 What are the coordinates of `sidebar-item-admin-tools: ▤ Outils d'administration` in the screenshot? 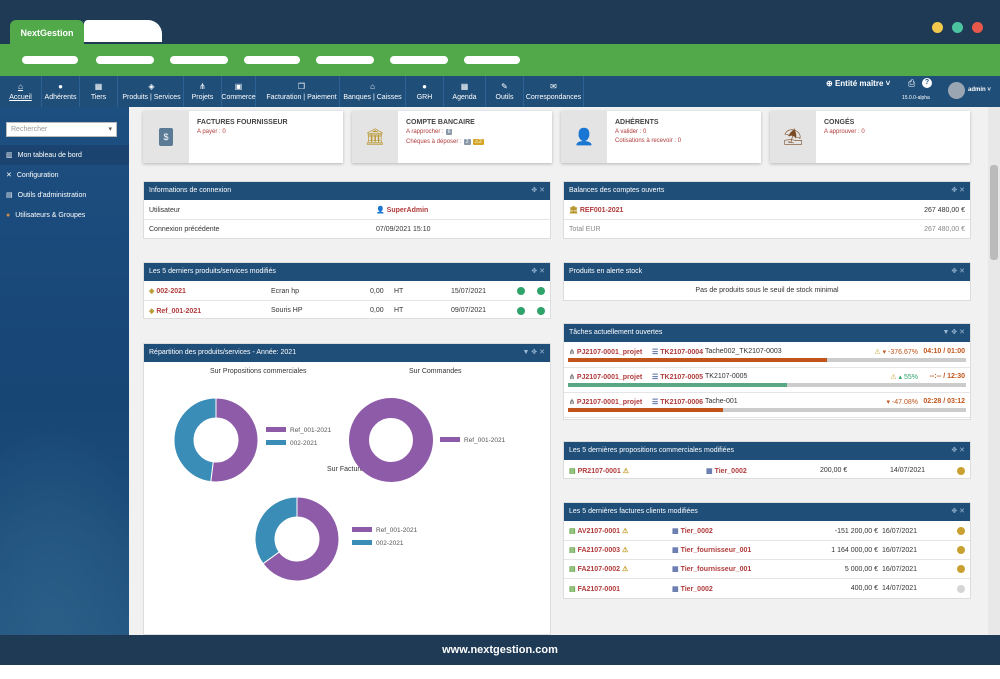 It's located at (64, 195).